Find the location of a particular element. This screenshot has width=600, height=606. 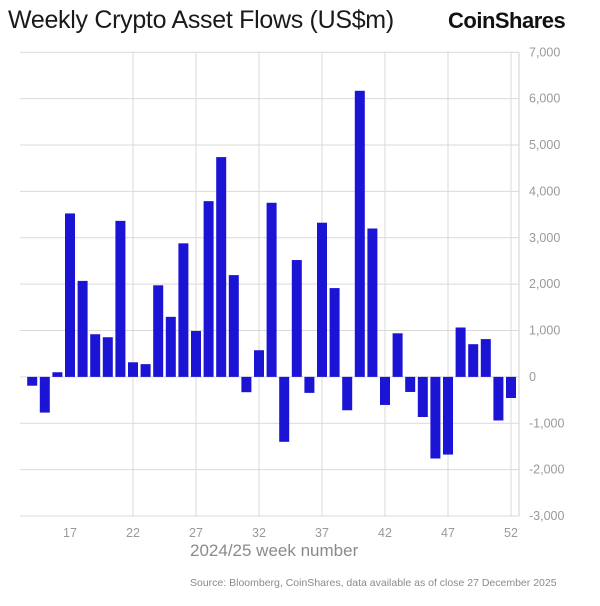

y-tick-label: 1,000 is located at coordinates (544, 331).